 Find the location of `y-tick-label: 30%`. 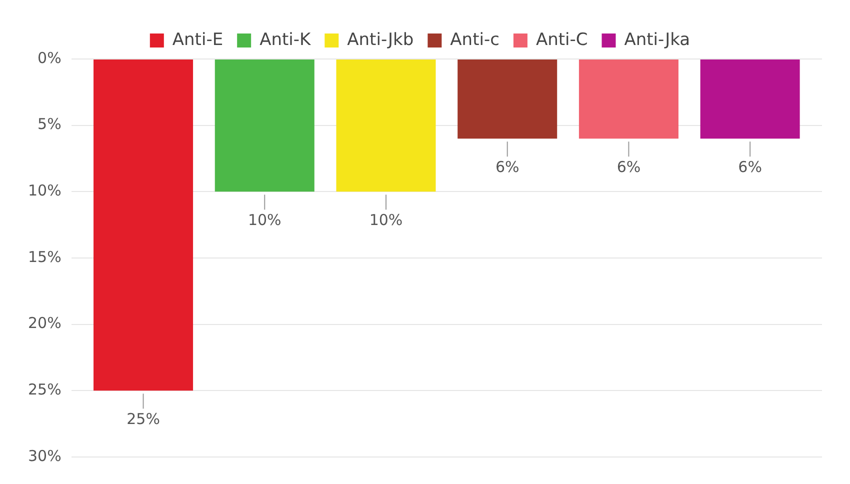

y-tick-label: 30% is located at coordinates (45, 455).